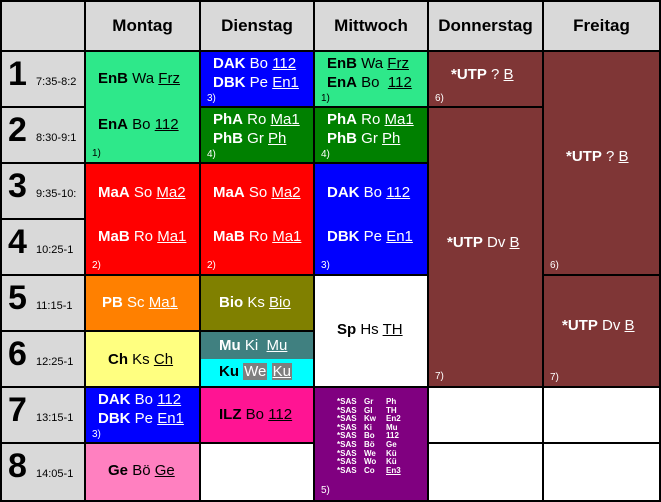 The width and height of the screenshot is (661, 502). I want to click on lesson-freitag-1-4: *UTP ? B 6), so click(601, 163).